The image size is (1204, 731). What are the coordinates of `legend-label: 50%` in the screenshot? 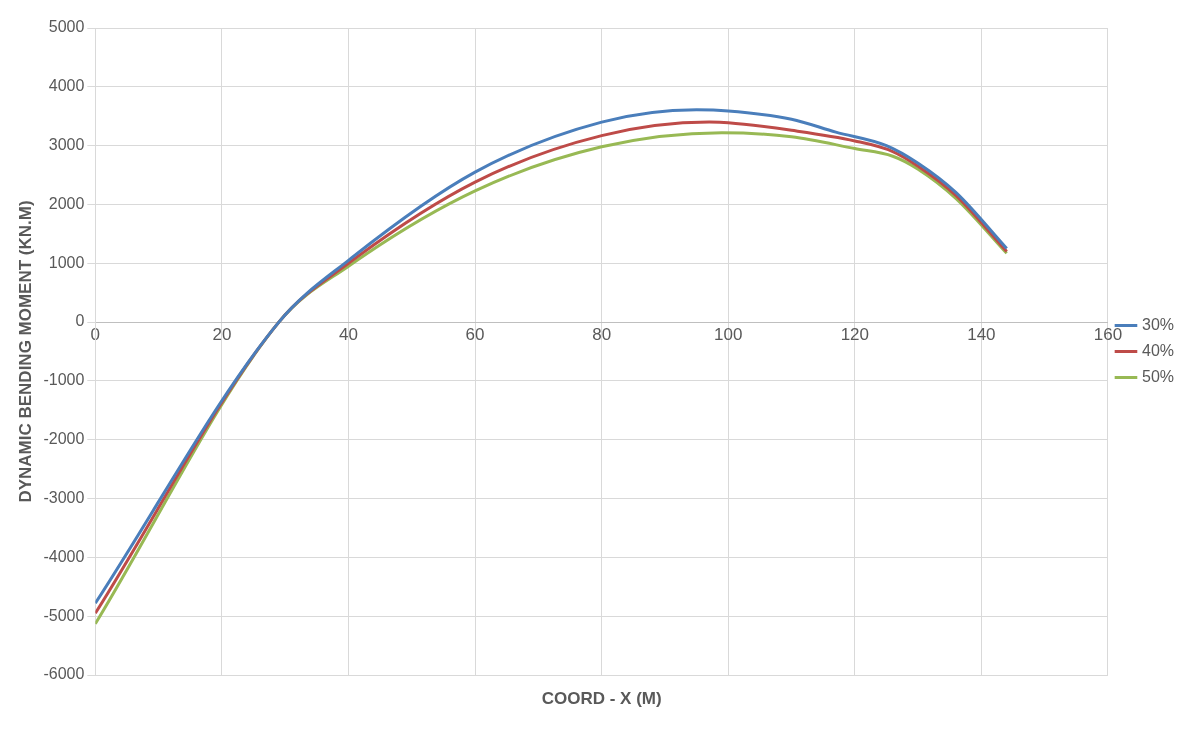 It's located at (1158, 376).